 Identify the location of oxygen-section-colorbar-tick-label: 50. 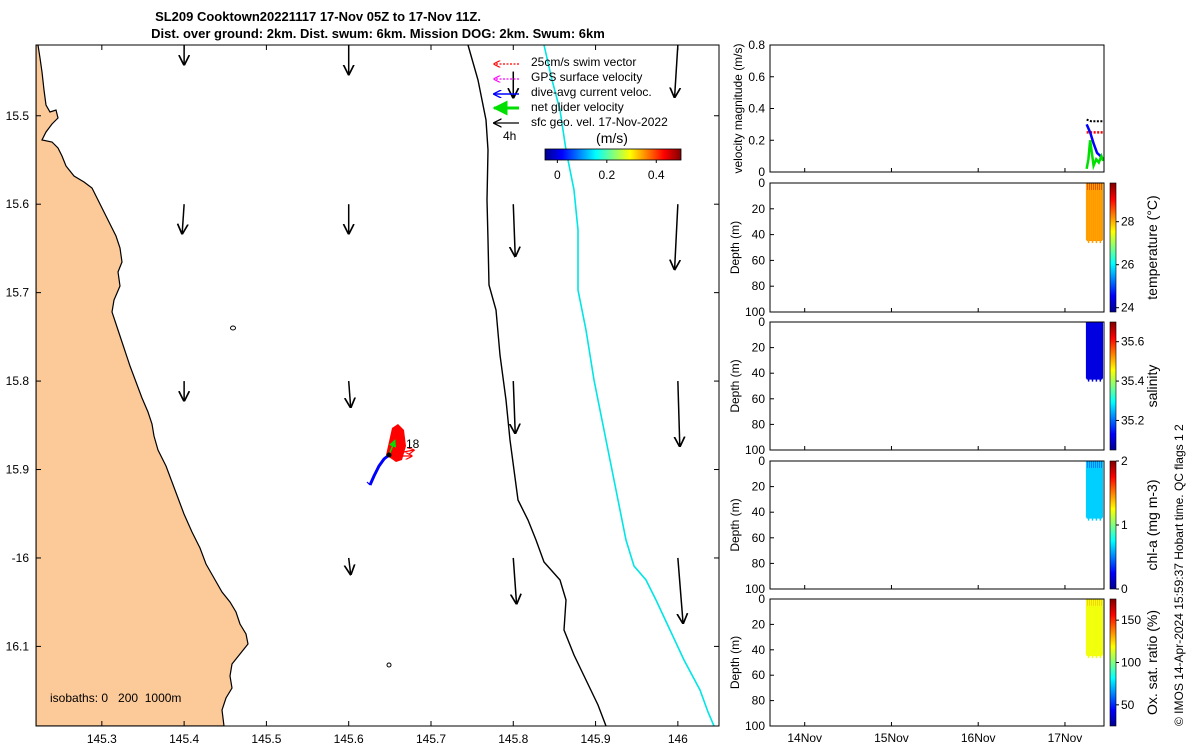
(1128, 705).